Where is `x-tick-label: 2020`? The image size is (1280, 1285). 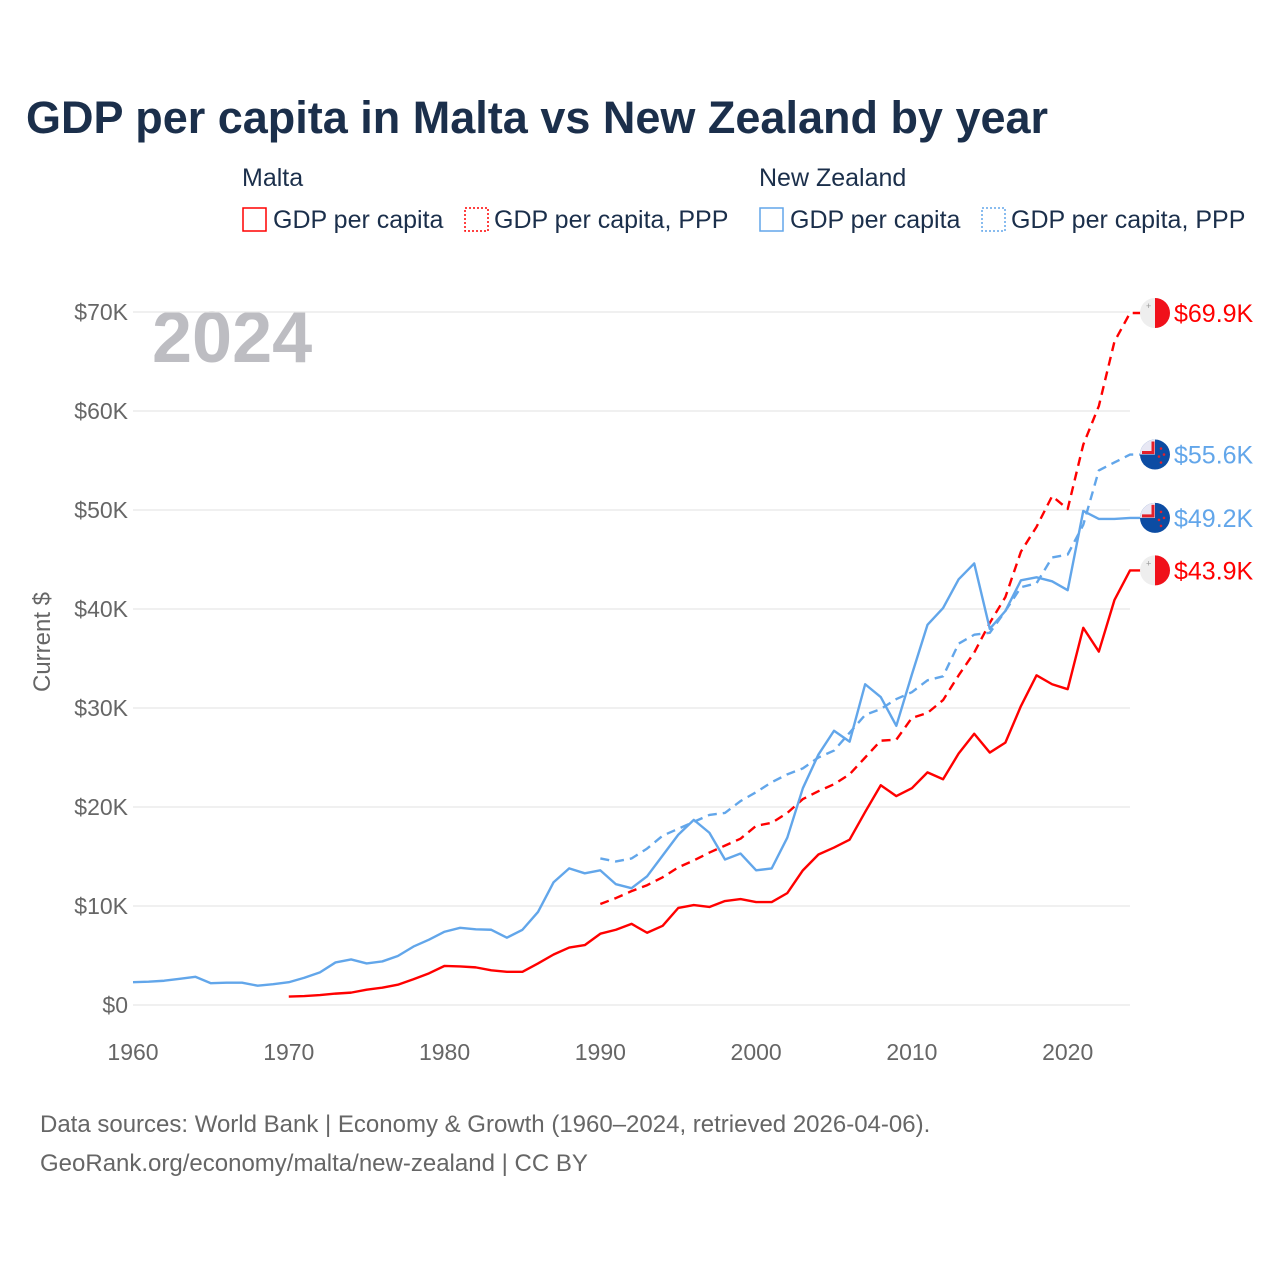 x-tick-label: 2020 is located at coordinates (1067, 1052).